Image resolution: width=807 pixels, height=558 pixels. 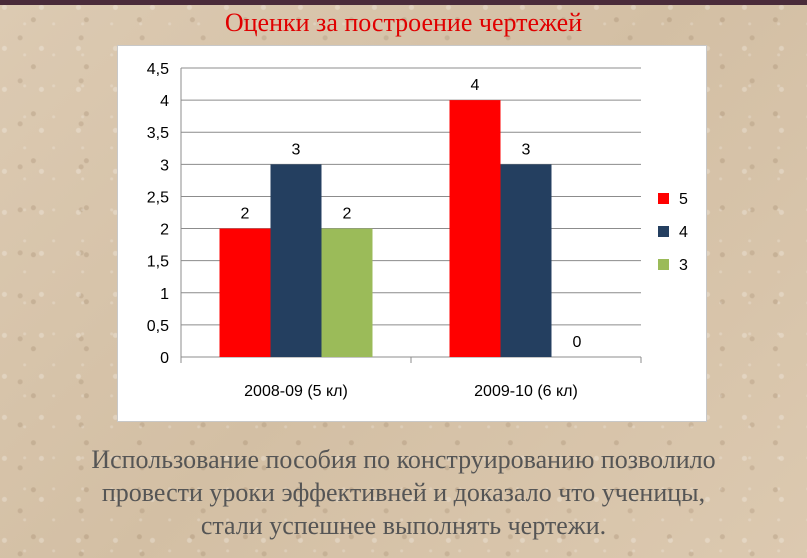 I want to click on legend-label: 4, so click(x=683, y=232).